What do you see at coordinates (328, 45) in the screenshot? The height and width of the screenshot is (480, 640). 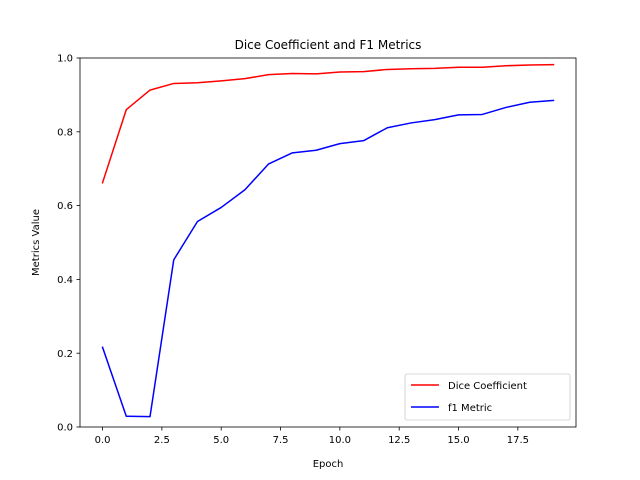 I see `chart-title: Dice Coefficient and F1 Metrics` at bounding box center [328, 45].